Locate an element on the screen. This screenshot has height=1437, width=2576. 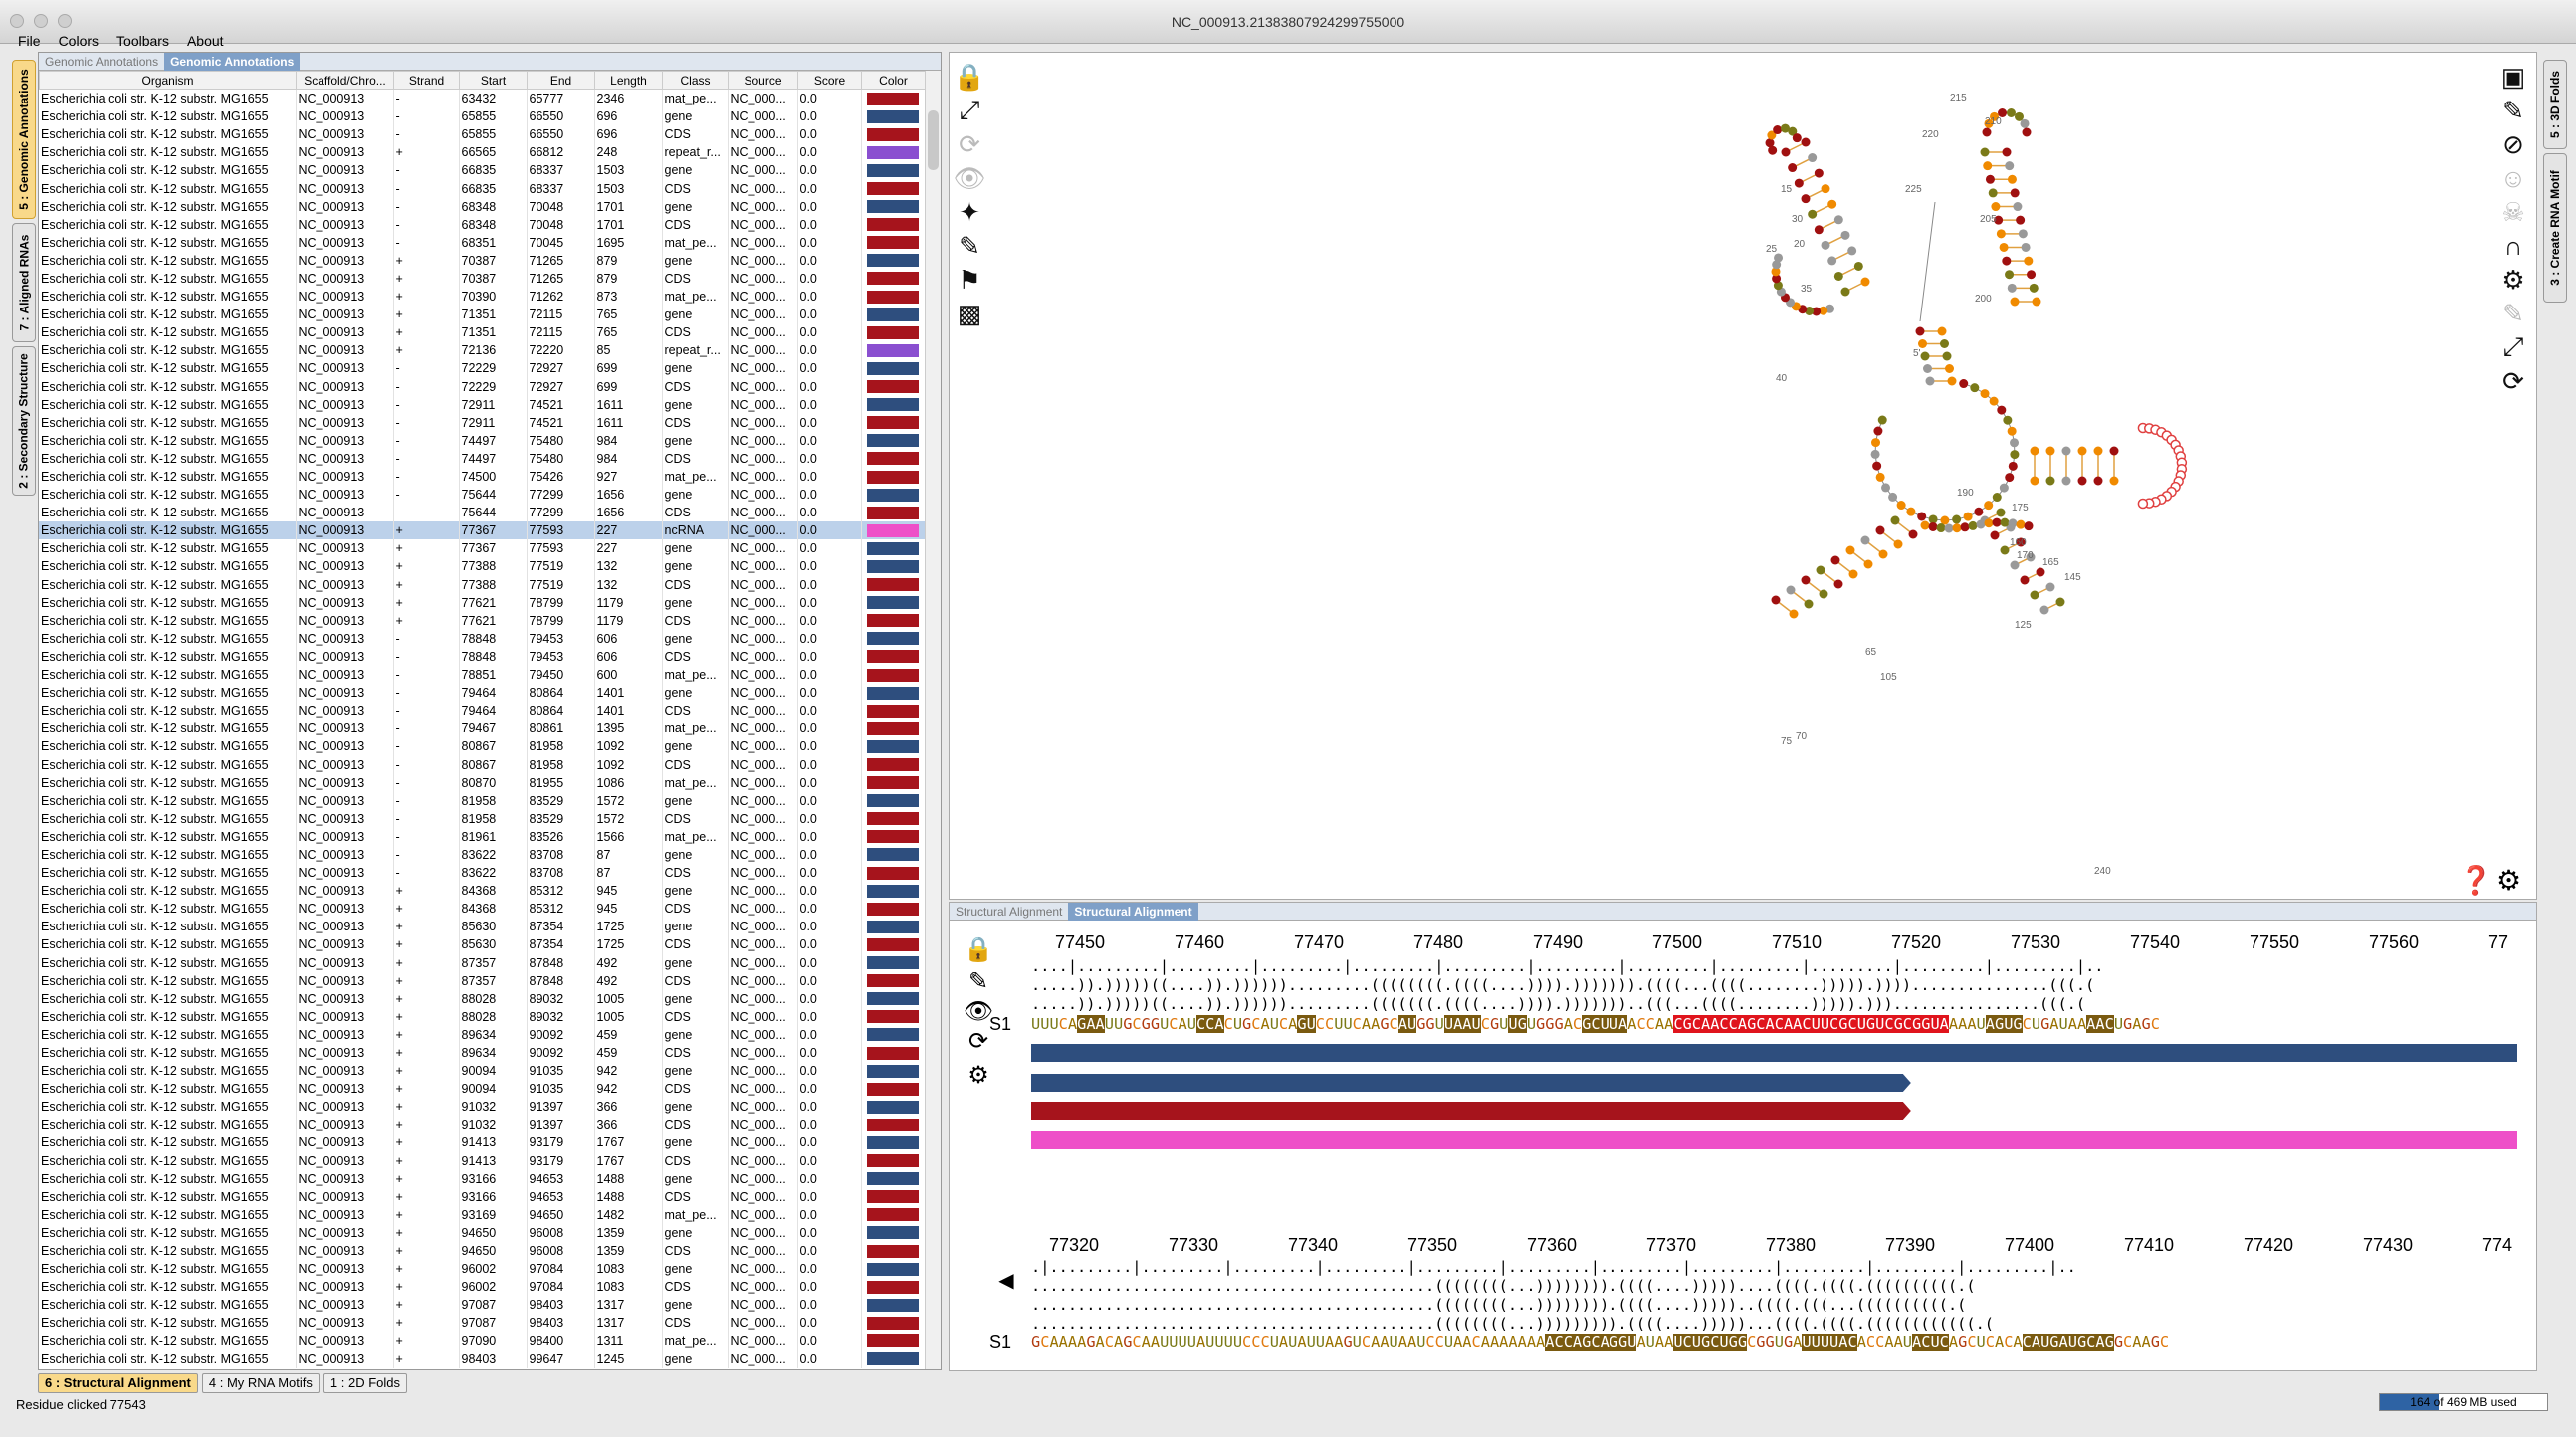
help-icon: ❓ is located at coordinates (2476, 880).